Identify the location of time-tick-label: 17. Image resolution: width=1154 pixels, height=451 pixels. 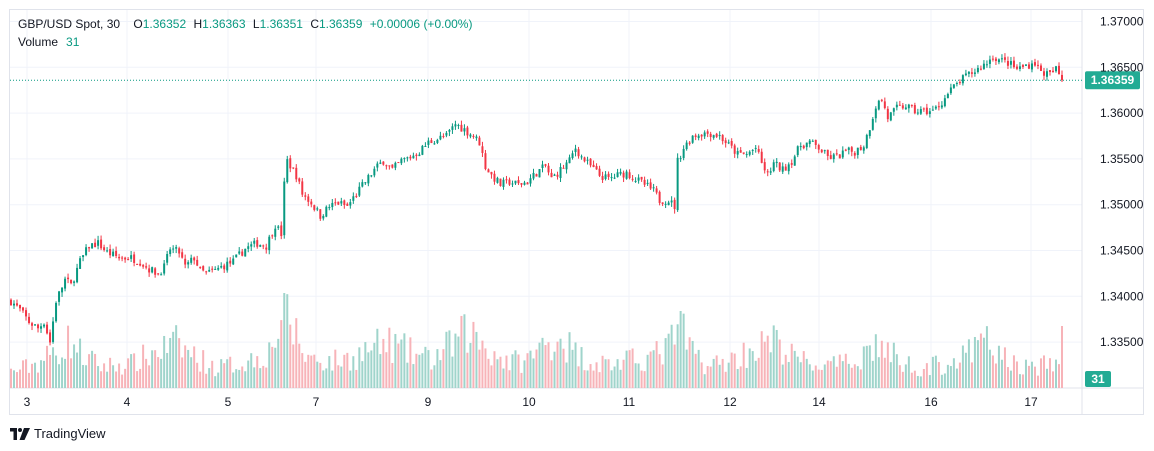
(1031, 402).